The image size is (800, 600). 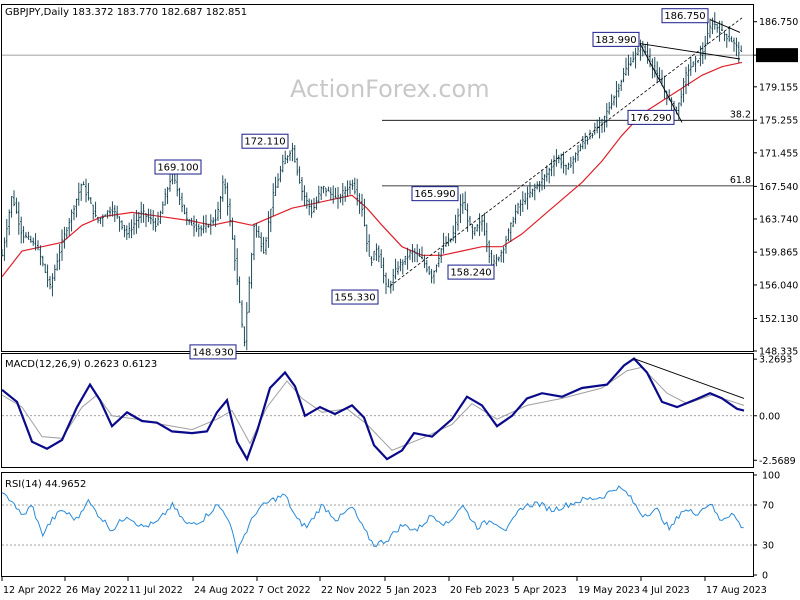 I want to click on rsi-axis-label: 100, so click(x=771, y=476).